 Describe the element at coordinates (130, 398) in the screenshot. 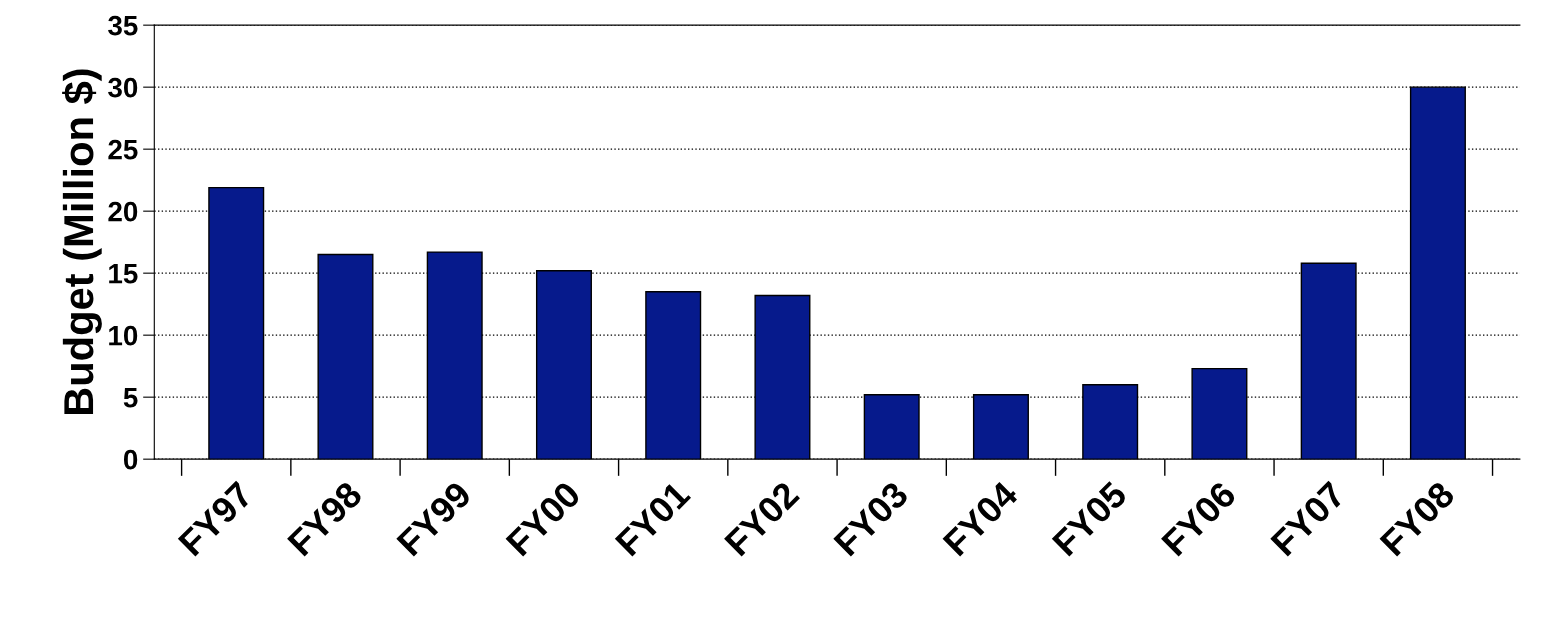

I see `y-tick-label: 5` at that location.